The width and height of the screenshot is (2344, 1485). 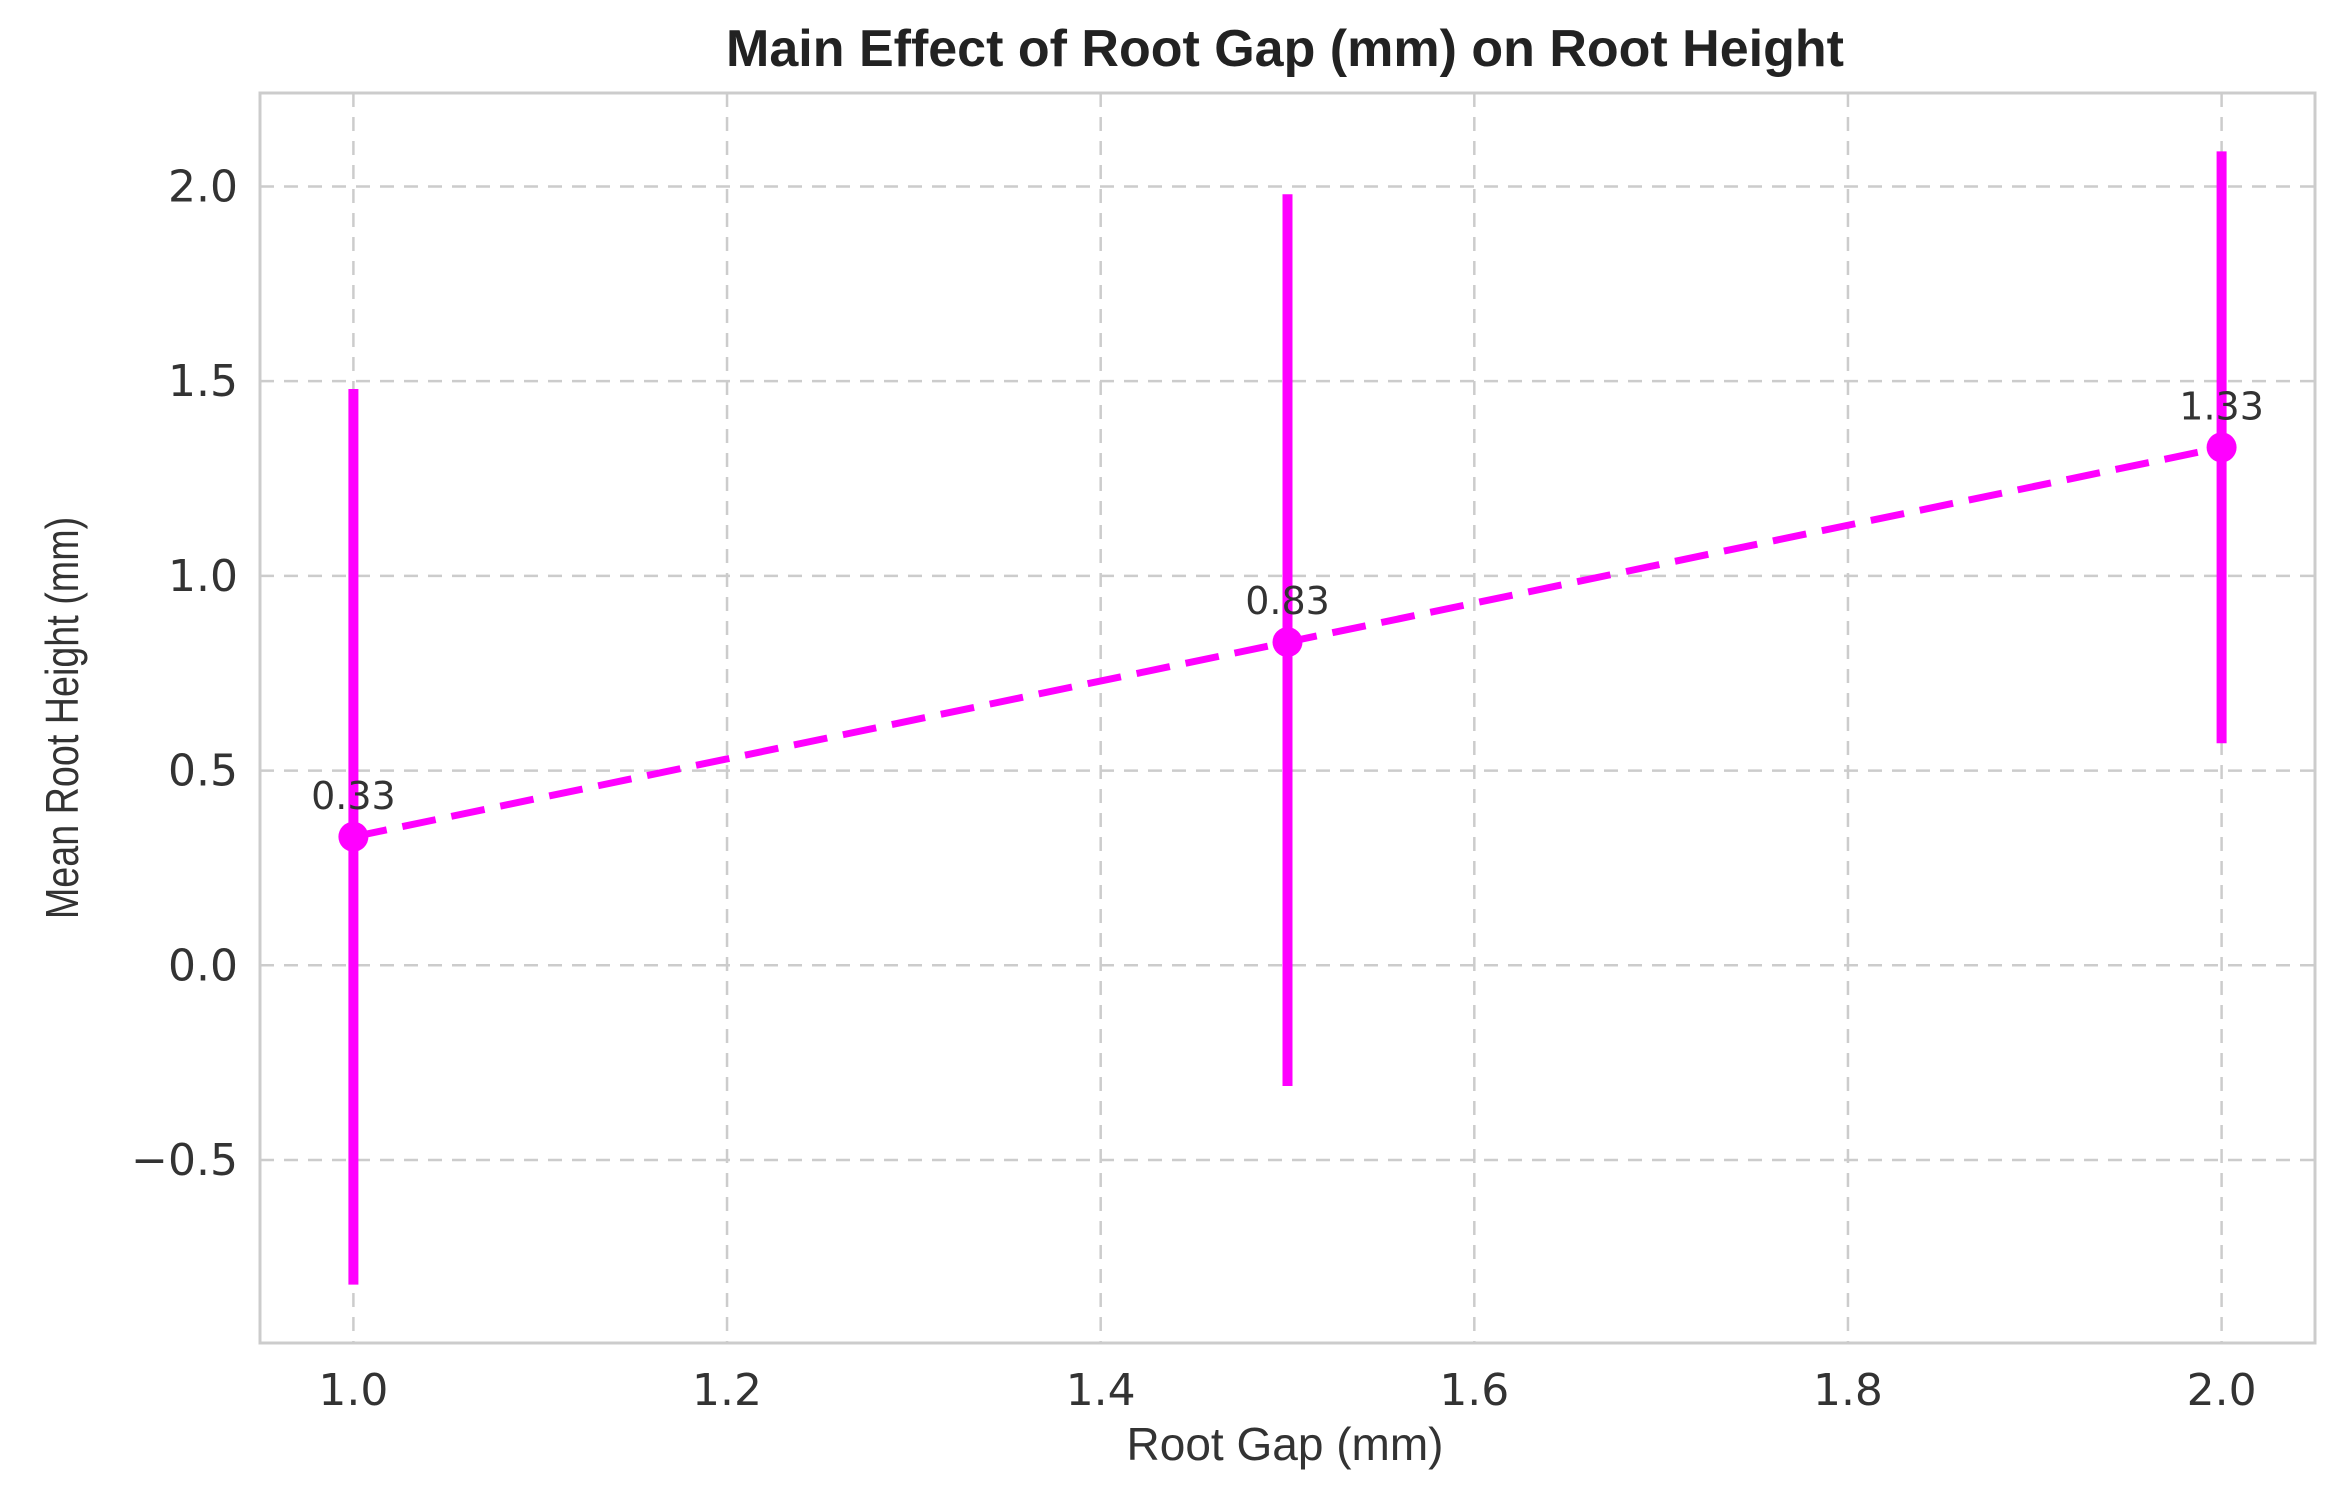 What do you see at coordinates (353, 796) in the screenshot?
I see `data-label: 0.33` at bounding box center [353, 796].